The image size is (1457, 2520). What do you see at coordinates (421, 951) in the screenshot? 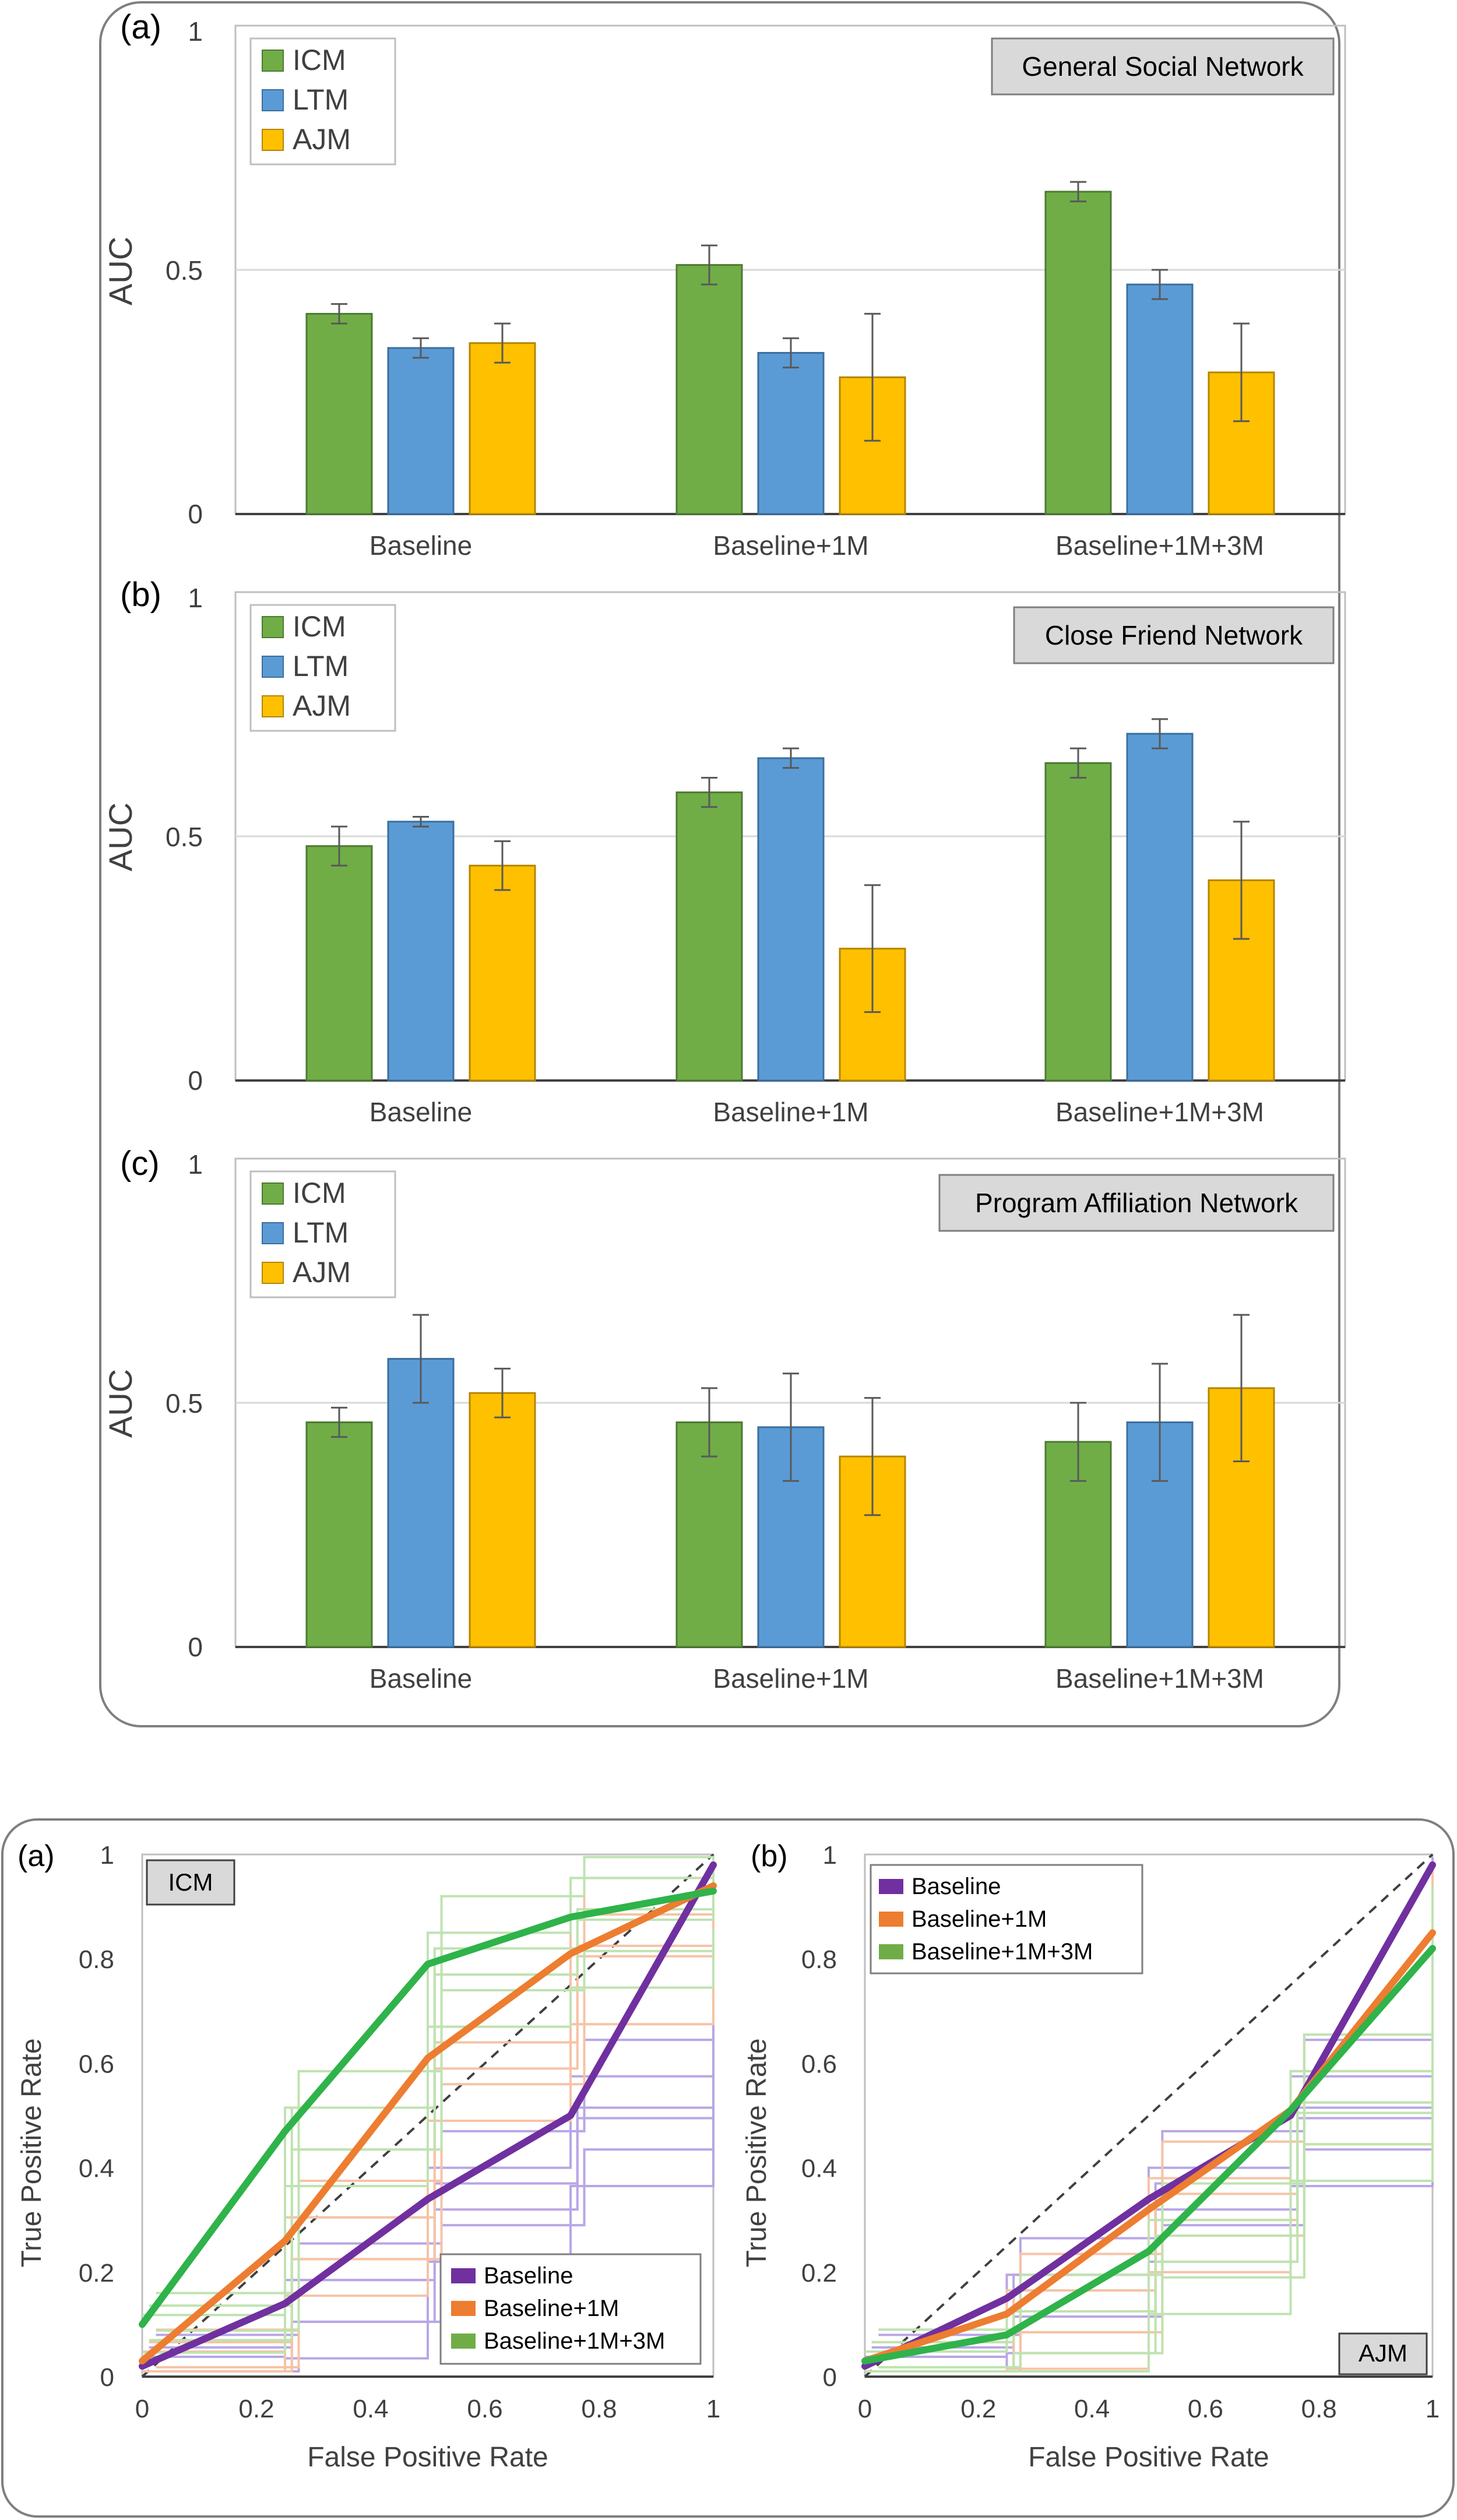
I see `bar-ltm-baseline` at bounding box center [421, 951].